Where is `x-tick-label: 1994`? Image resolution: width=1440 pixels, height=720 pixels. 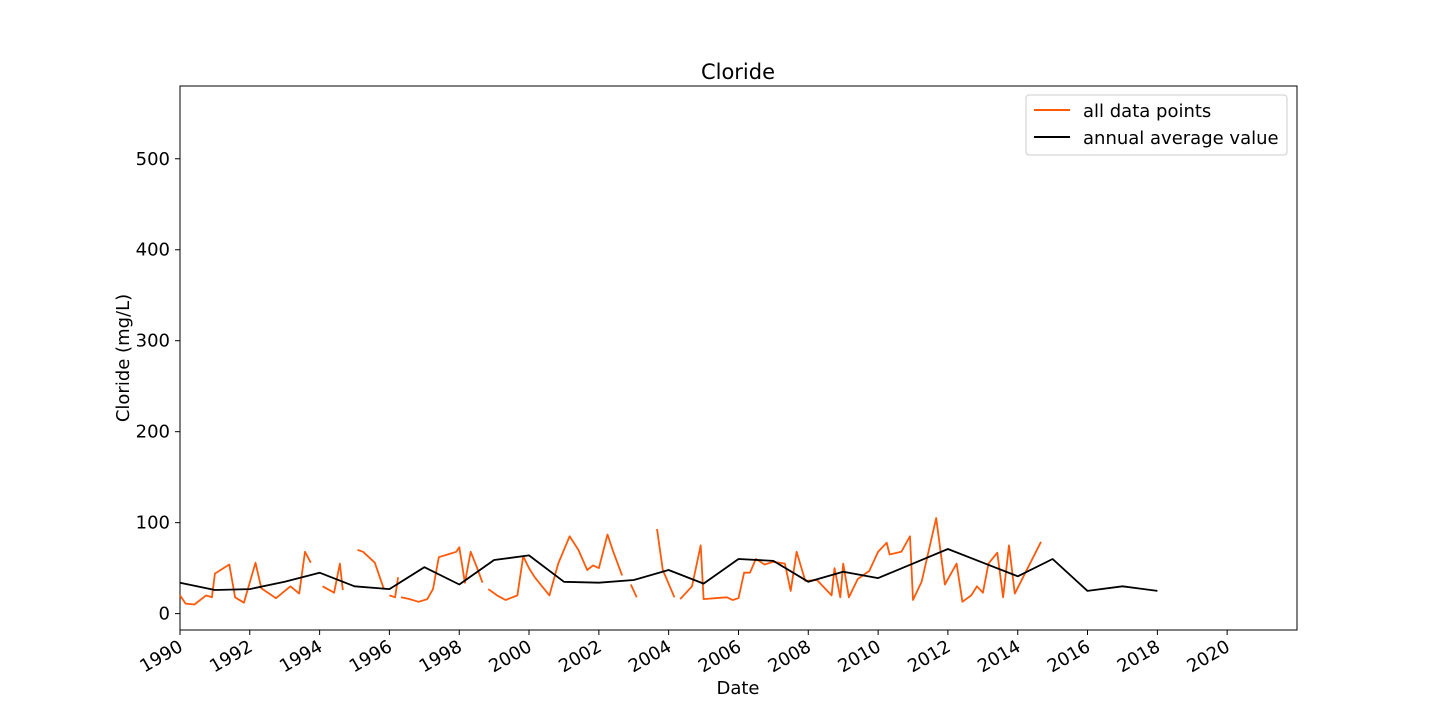 x-tick-label: 1994 is located at coordinates (301, 656).